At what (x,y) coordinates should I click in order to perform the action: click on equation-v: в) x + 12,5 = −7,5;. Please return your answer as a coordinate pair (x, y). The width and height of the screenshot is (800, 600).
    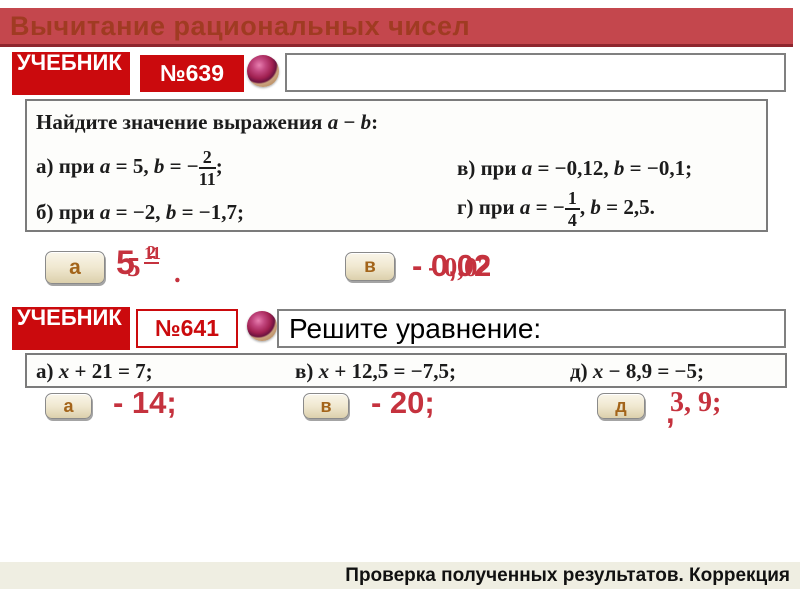
    Looking at the image, I should click on (375, 371).